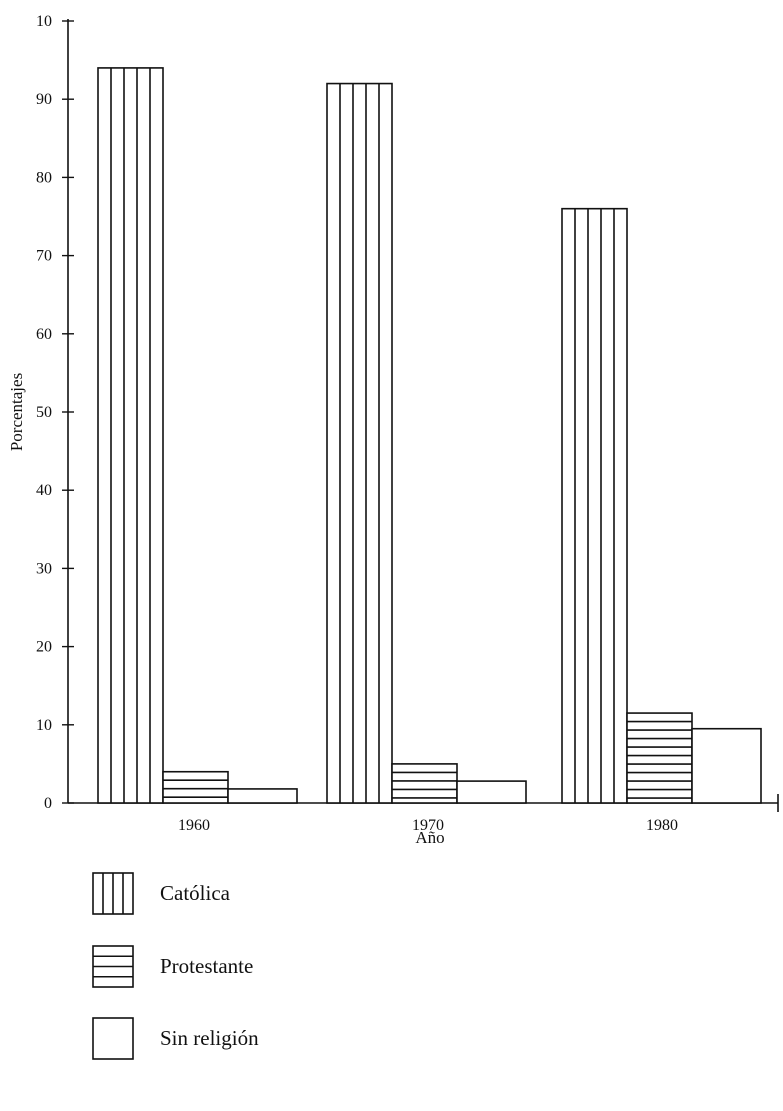  Describe the element at coordinates (195, 893) in the screenshot. I see `legend-label: Católica` at that location.